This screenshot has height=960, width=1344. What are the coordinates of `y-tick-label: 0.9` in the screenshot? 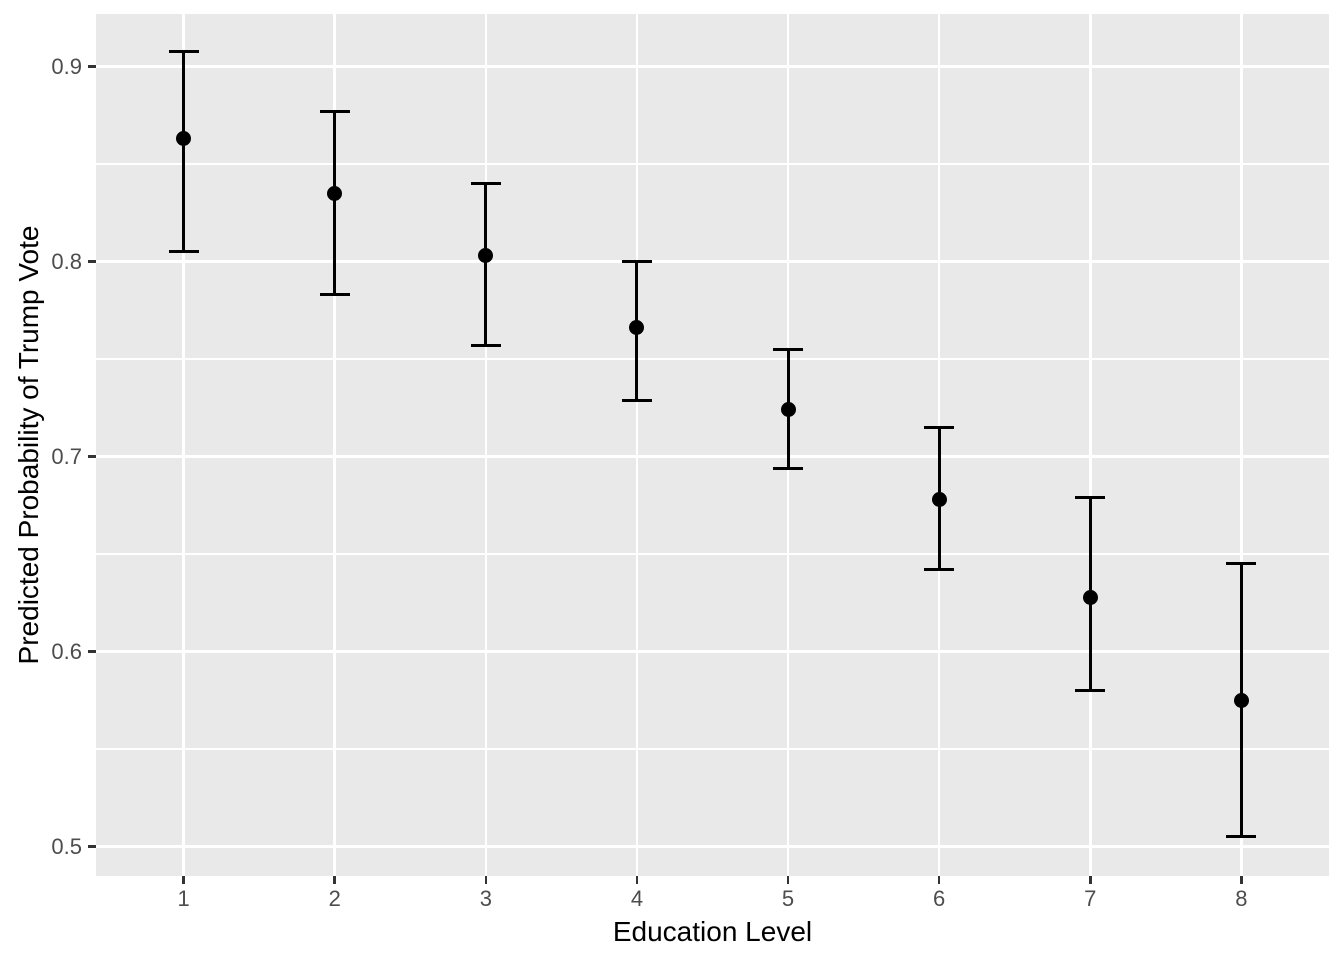 It's located at (66, 66).